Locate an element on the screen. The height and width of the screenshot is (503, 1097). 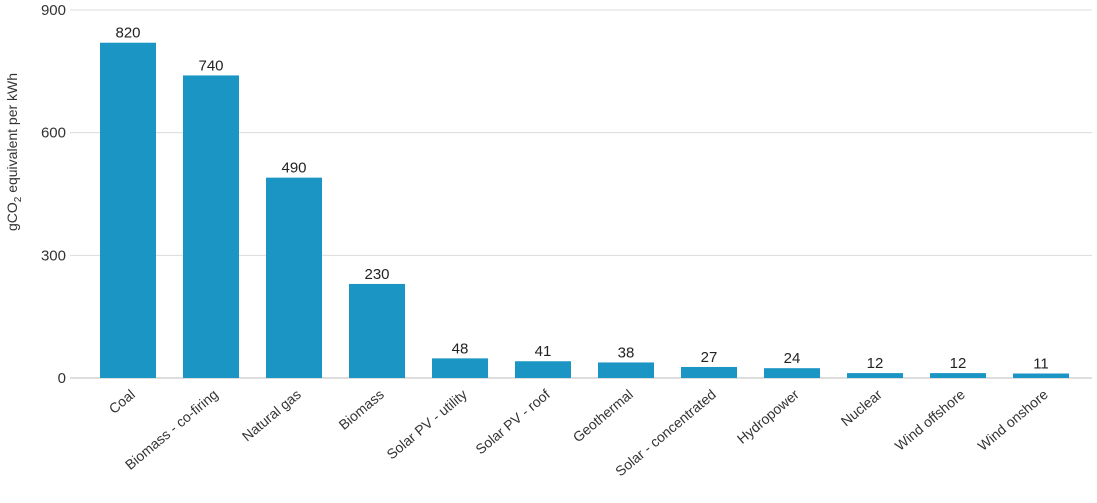
y-tick-label: 900 is located at coordinates (53, 10).